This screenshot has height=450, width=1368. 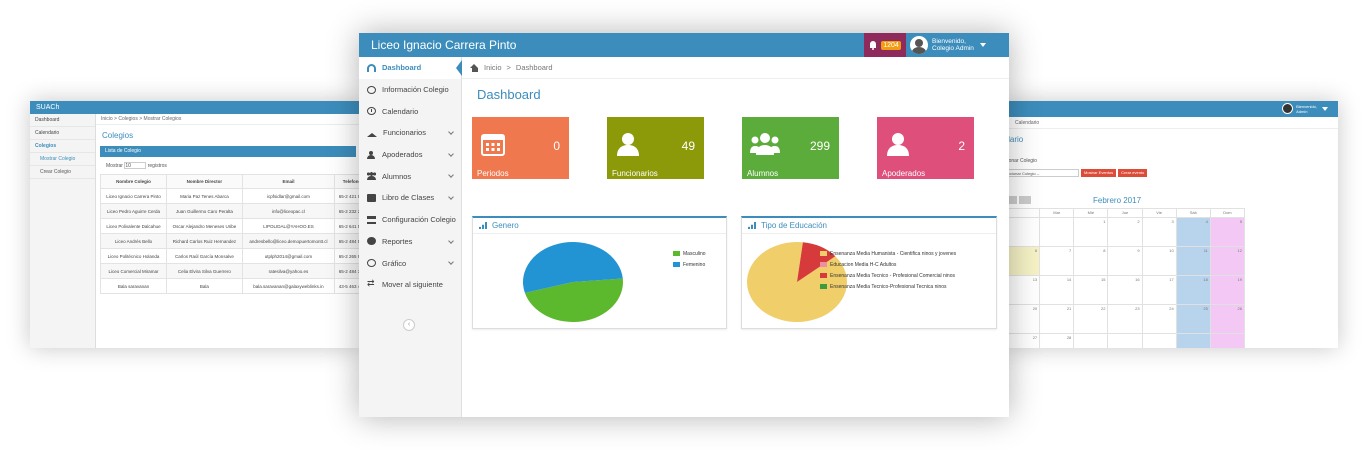 I want to click on table-header: Telefono, so click(x=347, y=181).